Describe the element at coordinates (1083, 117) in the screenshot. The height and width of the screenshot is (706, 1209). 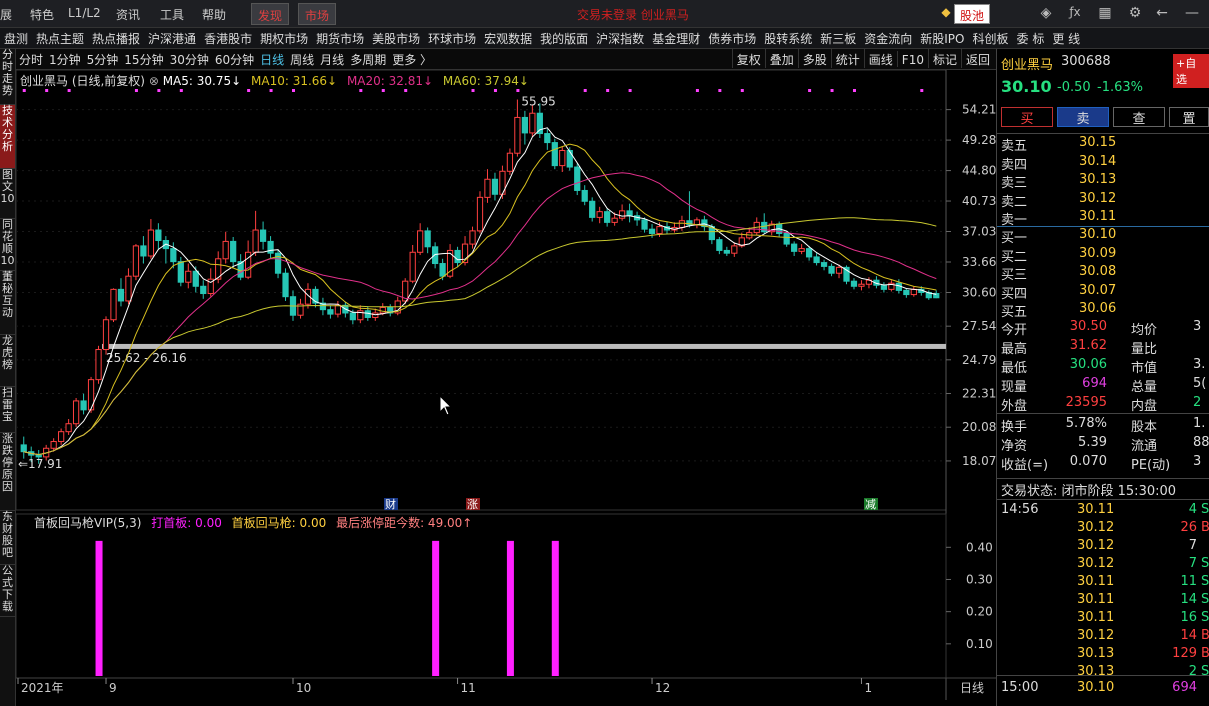
I see `sell-button: 卖` at that location.